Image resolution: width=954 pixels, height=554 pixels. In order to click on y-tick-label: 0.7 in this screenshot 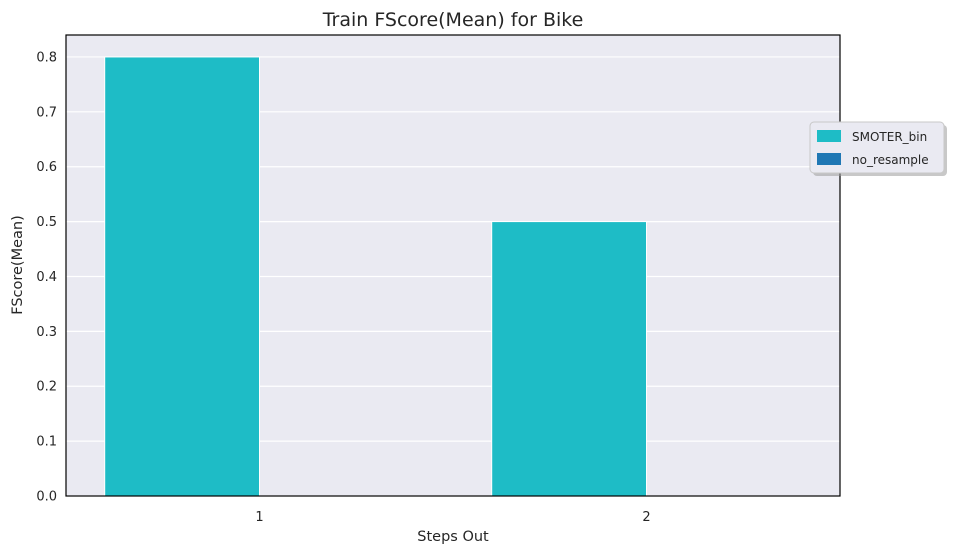, I will do `click(46, 112)`.